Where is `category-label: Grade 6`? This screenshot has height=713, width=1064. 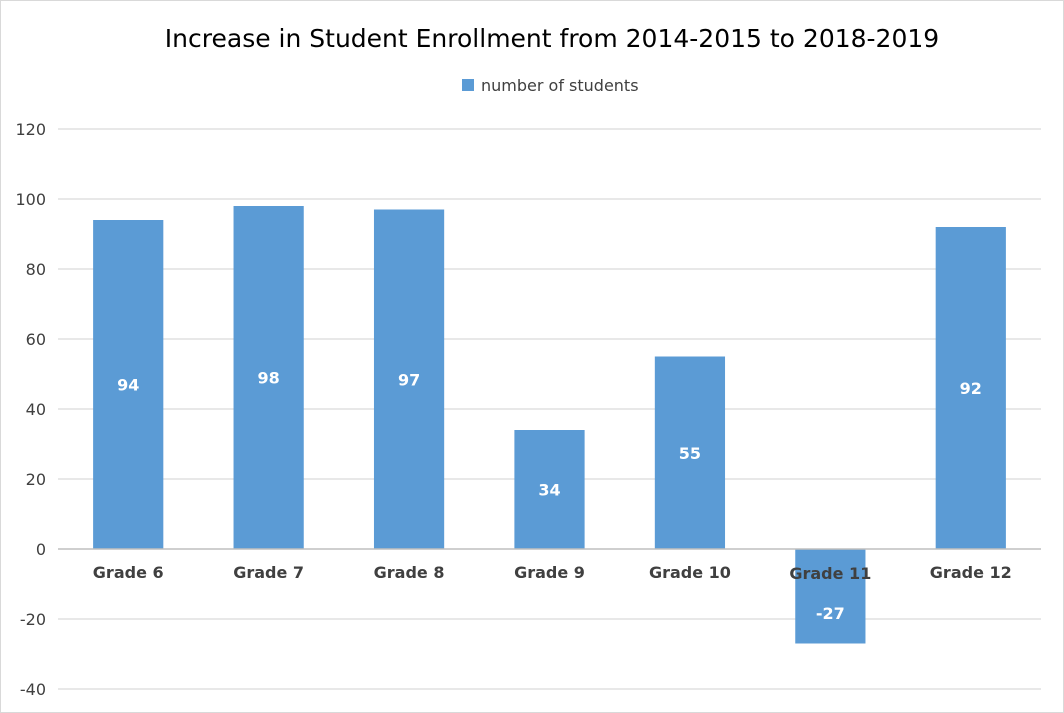
category-label: Grade 6 is located at coordinates (128, 572).